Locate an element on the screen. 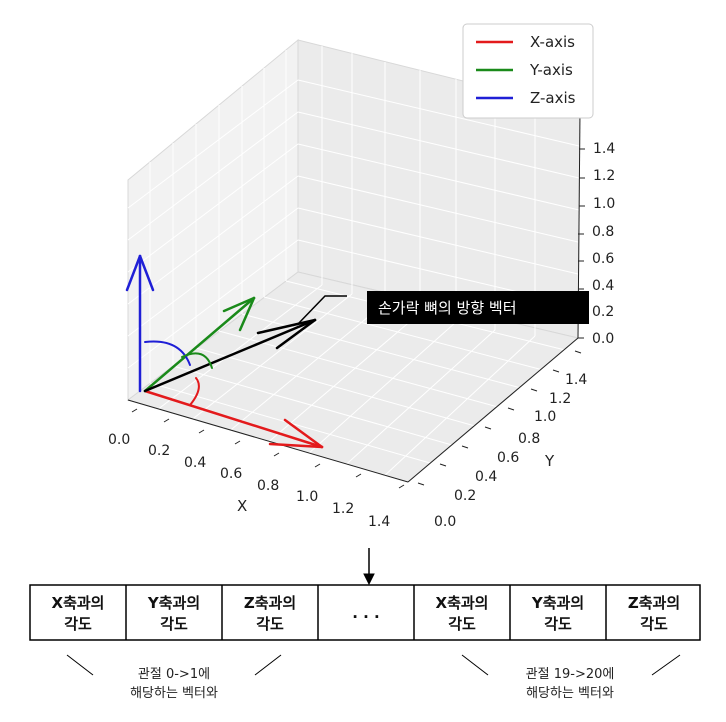  vectors is located at coordinates (224, 351).